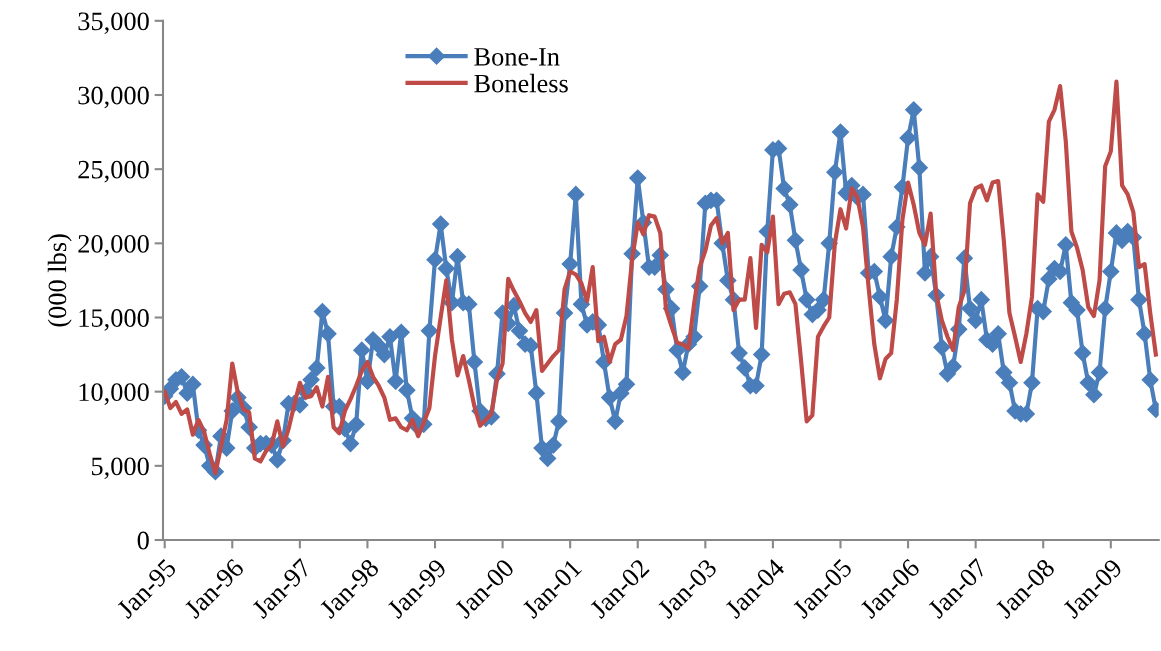 The image size is (1161, 651). Describe the element at coordinates (114, 394) in the screenshot. I see `y-tick-label: 10,000` at that location.